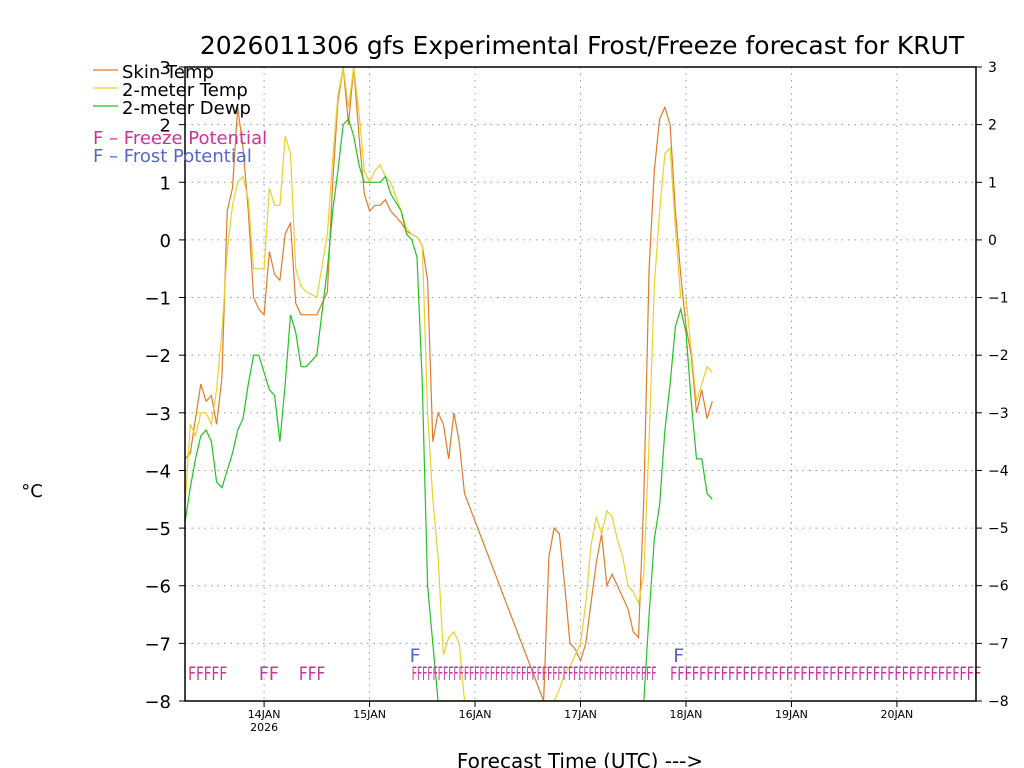 Image resolution: width=1024 pixels, height=768 pixels. What do you see at coordinates (165, 241) in the screenshot?
I see `y-tick-label: 0` at bounding box center [165, 241].